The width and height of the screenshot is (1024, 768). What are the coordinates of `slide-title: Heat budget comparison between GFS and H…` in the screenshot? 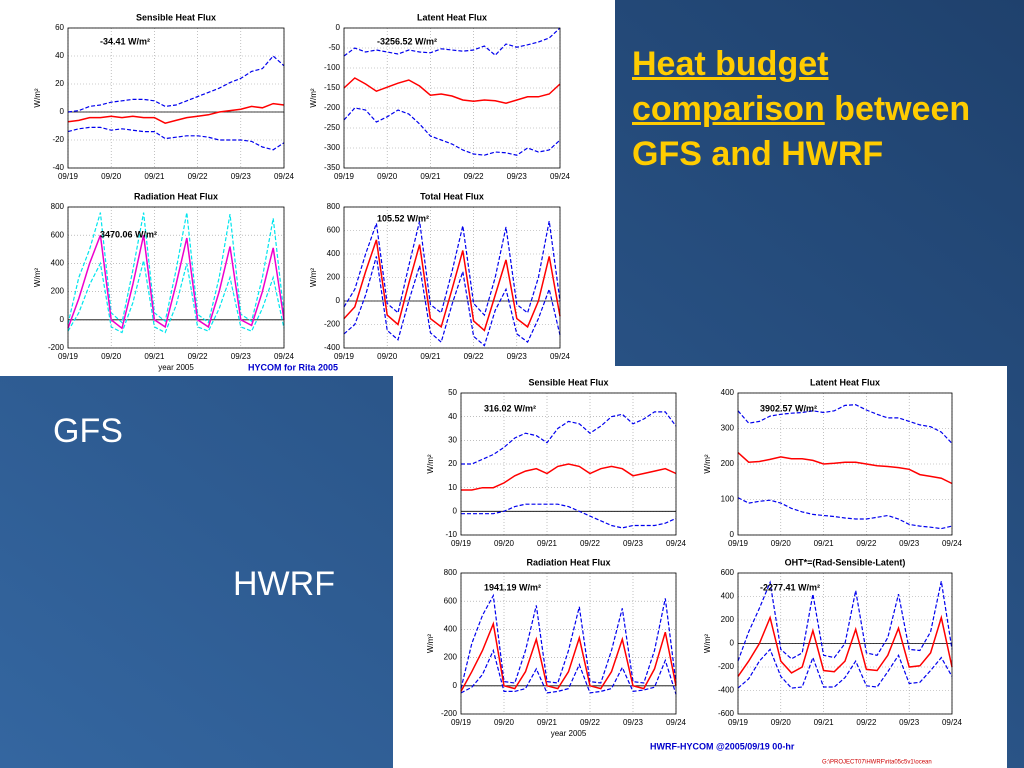 It's located at (807, 109).